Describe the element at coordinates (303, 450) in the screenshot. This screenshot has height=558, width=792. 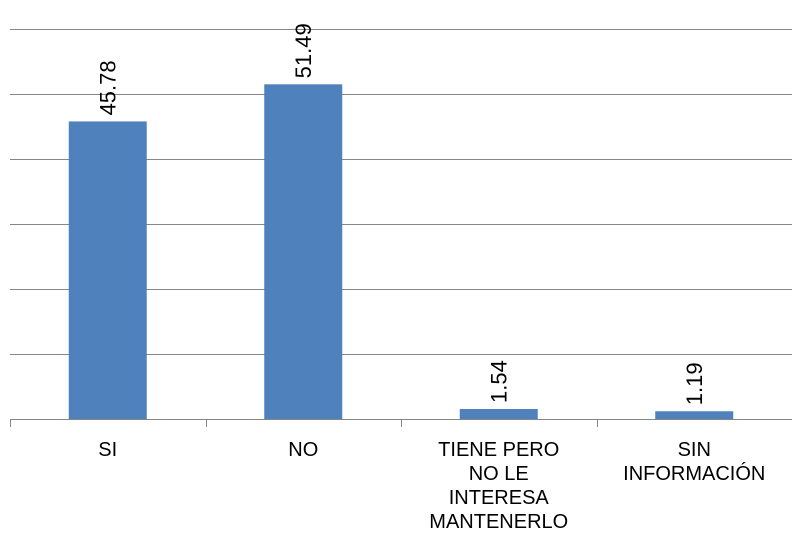
I see `category-label-no: NO` at that location.